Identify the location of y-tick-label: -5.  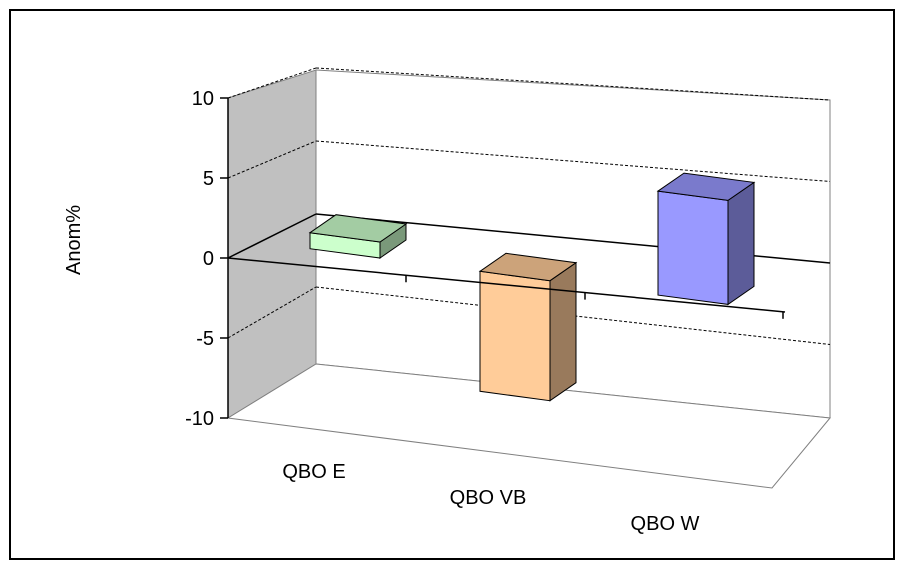
(205, 339).